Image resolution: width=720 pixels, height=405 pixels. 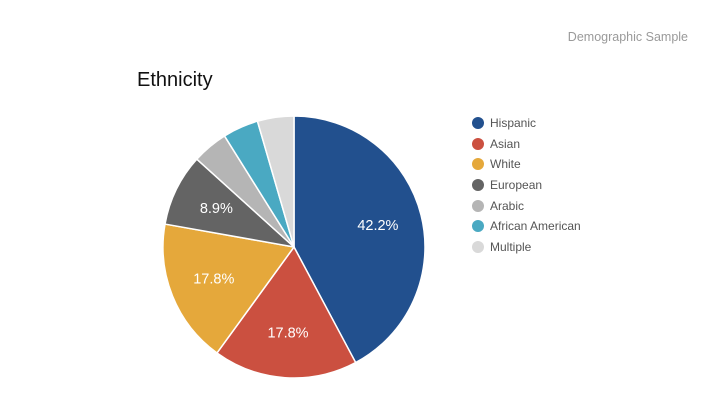 What do you see at coordinates (213, 279) in the screenshot?
I see `slice-label-white: 17.8%` at bounding box center [213, 279].